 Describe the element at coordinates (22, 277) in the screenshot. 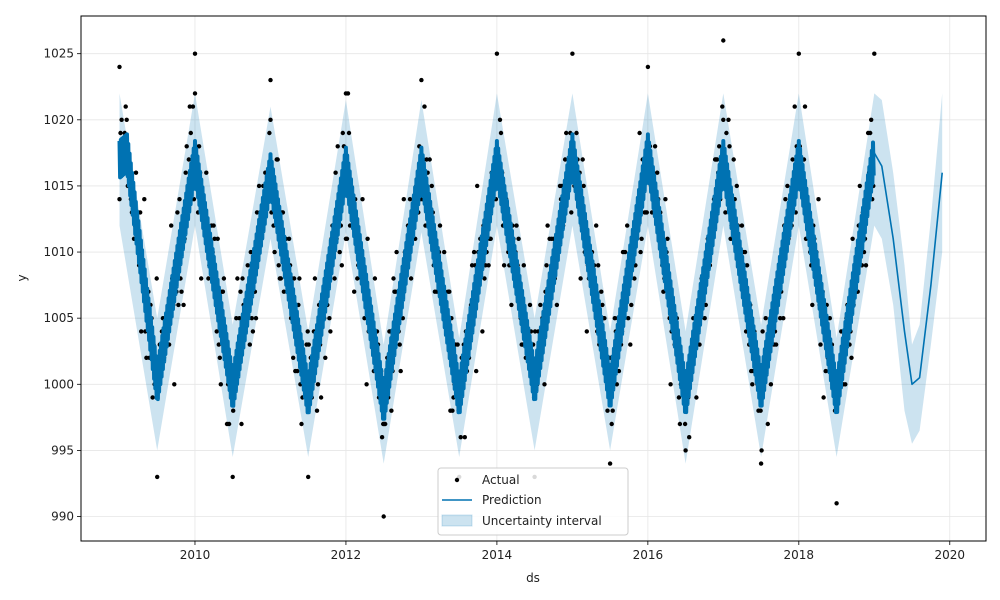

I see `y-axis-title: y` at that location.